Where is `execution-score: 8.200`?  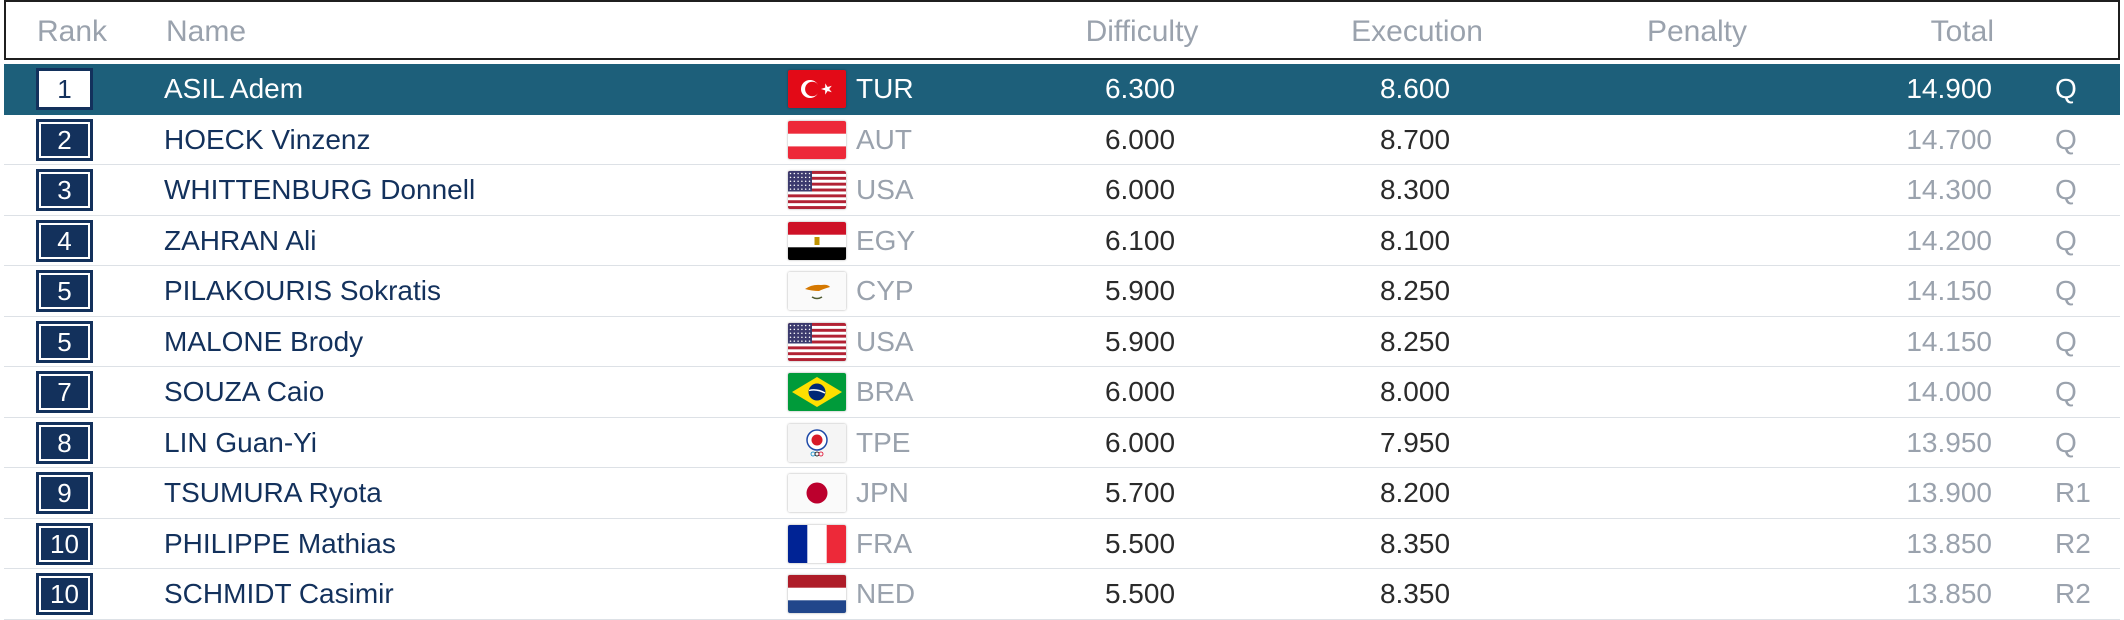 execution-score: 8.200 is located at coordinates (1415, 492).